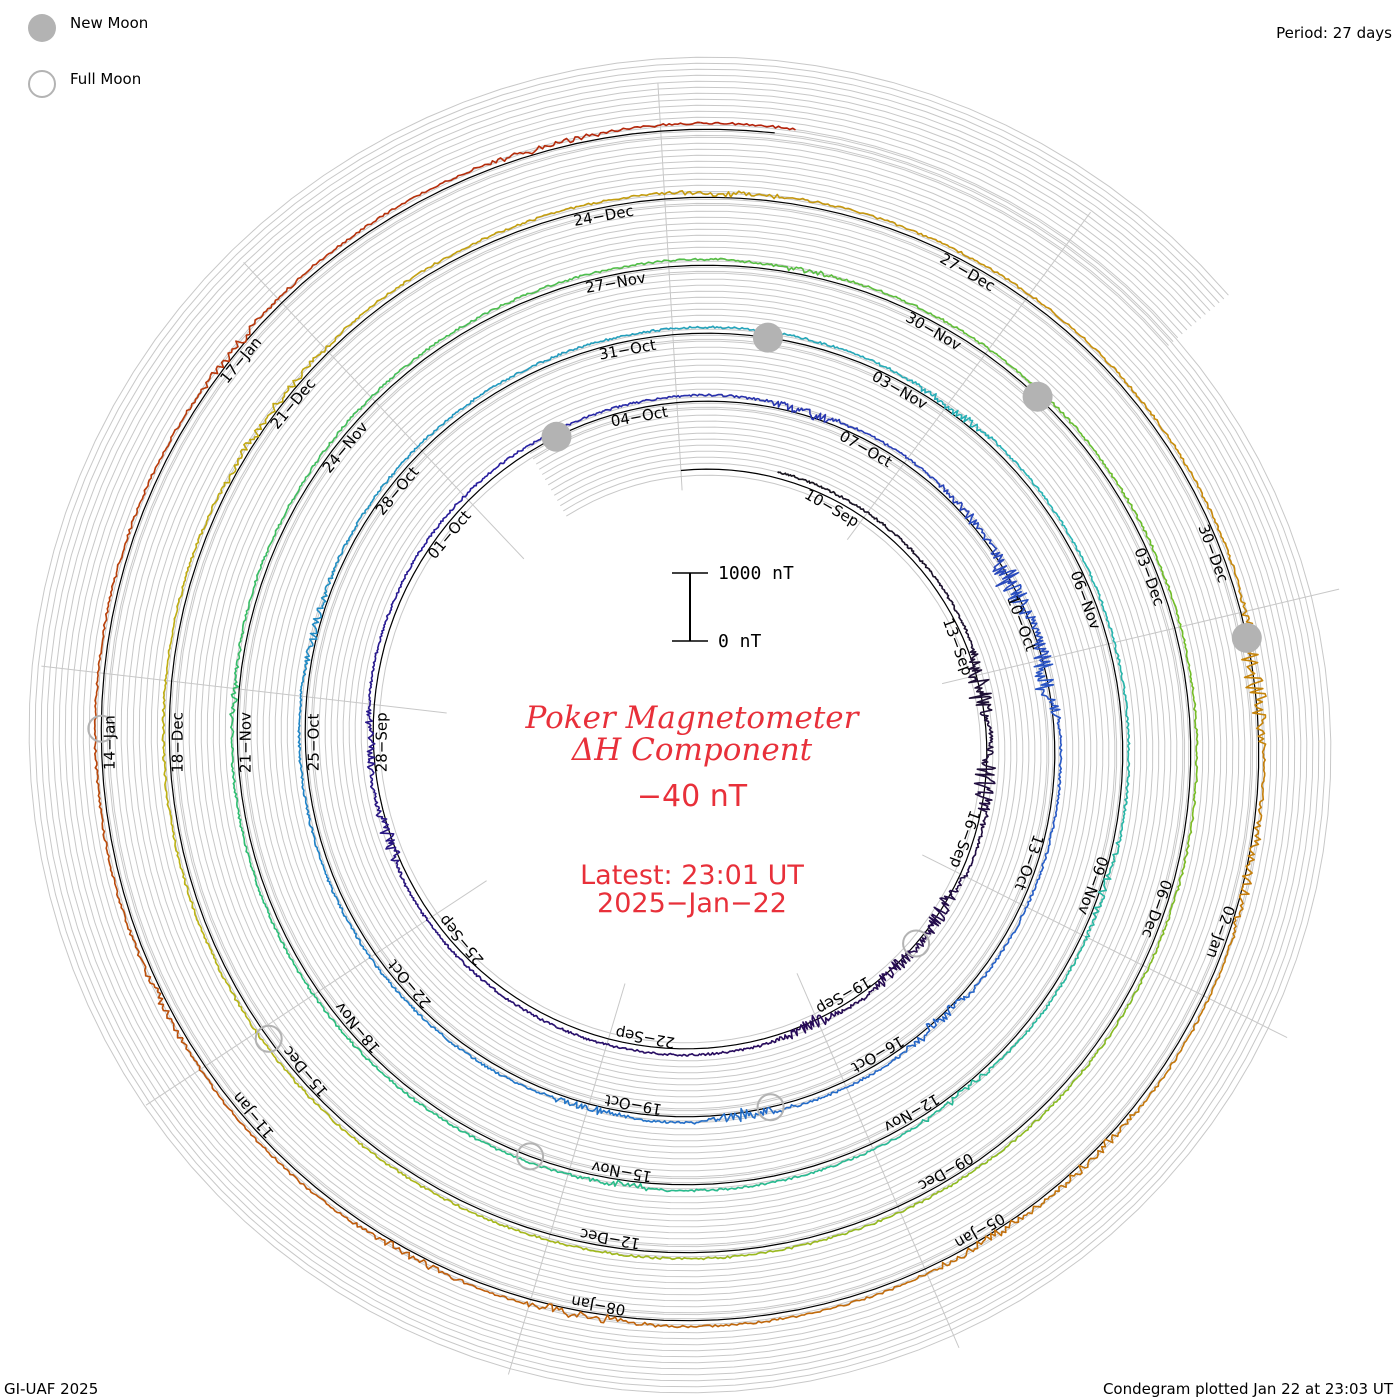 The width and height of the screenshot is (1400, 1400). Describe the element at coordinates (42, 84) in the screenshot. I see `full-moon-icon` at that location.